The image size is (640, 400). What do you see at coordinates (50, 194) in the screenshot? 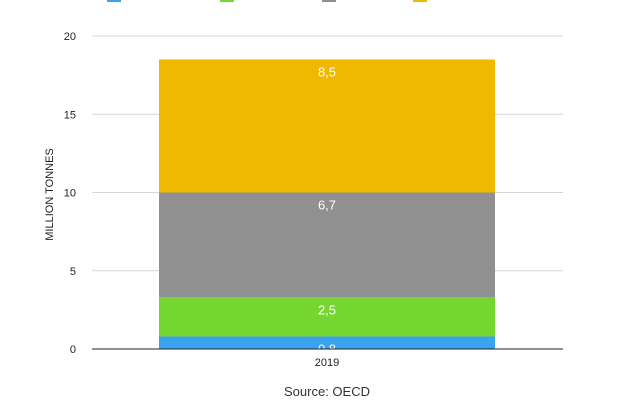
I see `y-axis-label: MILLION TONNES` at bounding box center [50, 194].